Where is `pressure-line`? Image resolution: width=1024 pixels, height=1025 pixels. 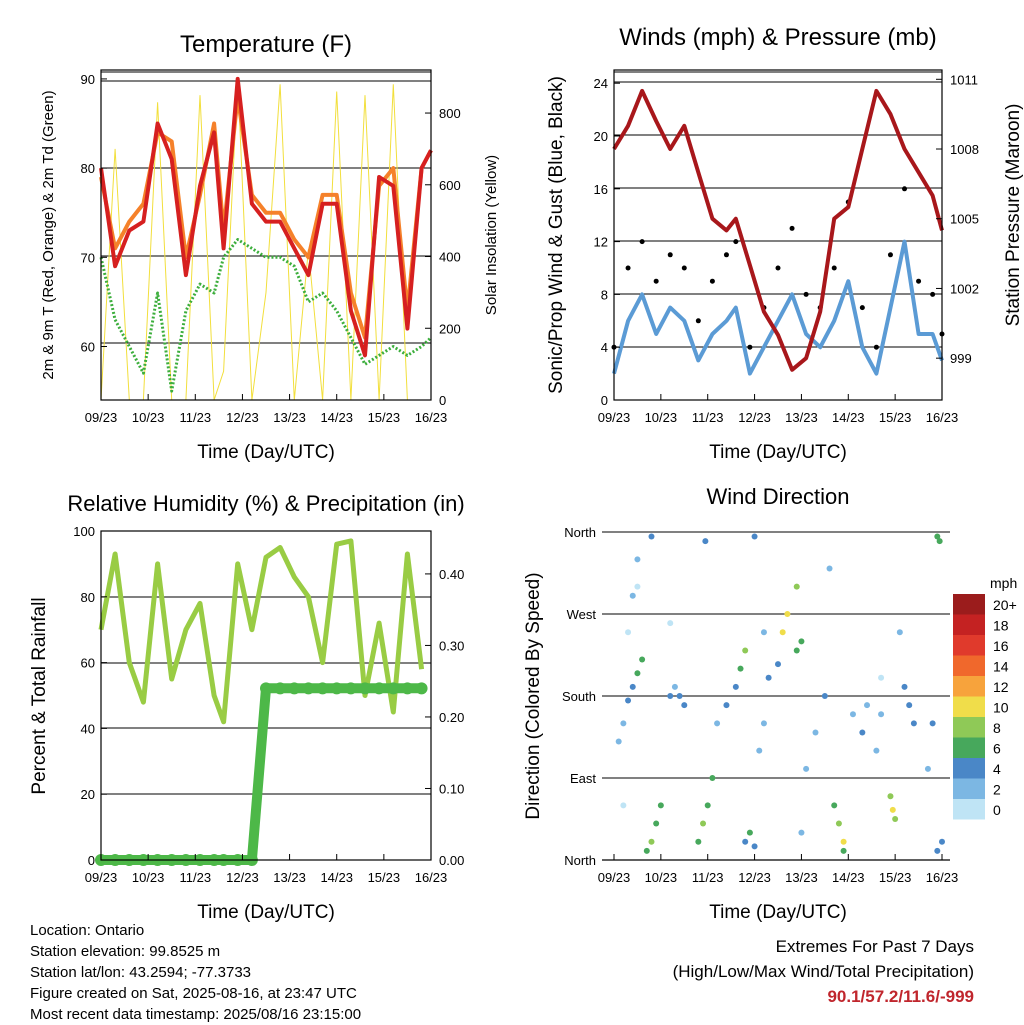 pressure-line is located at coordinates (778, 230).